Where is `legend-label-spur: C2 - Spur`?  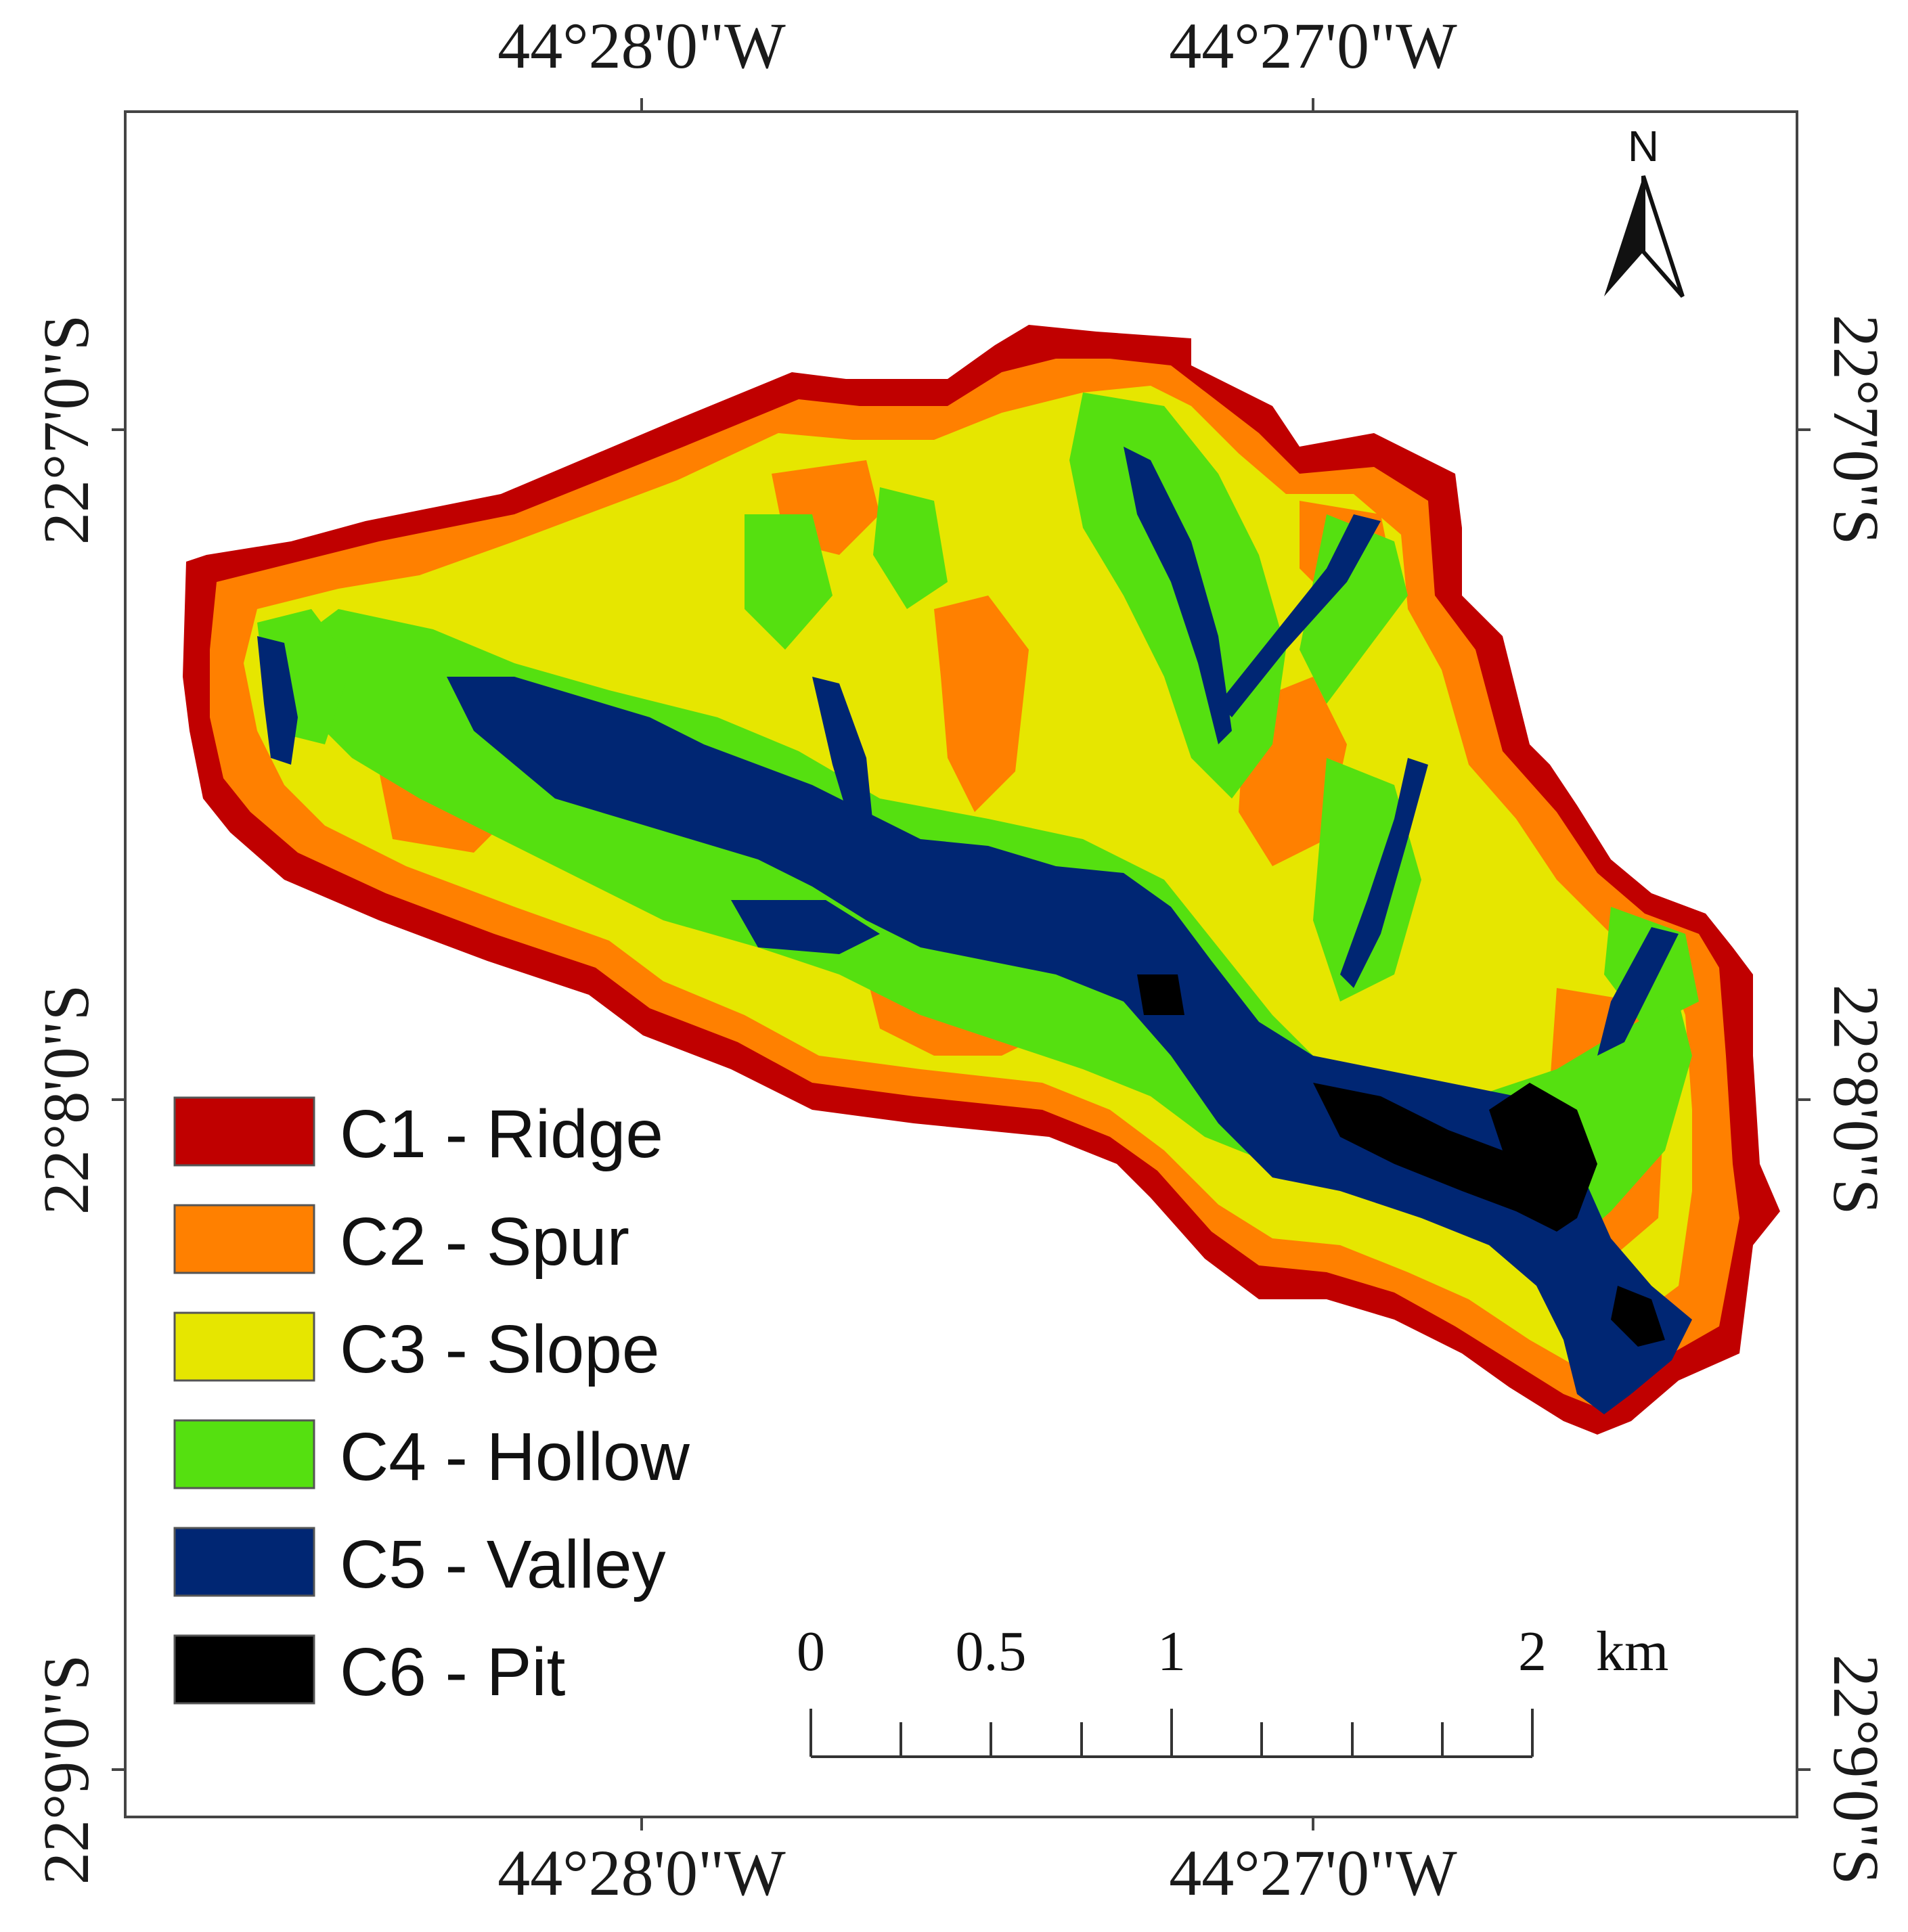
legend-label-spur: C2 - Spur is located at coordinates (484, 1242).